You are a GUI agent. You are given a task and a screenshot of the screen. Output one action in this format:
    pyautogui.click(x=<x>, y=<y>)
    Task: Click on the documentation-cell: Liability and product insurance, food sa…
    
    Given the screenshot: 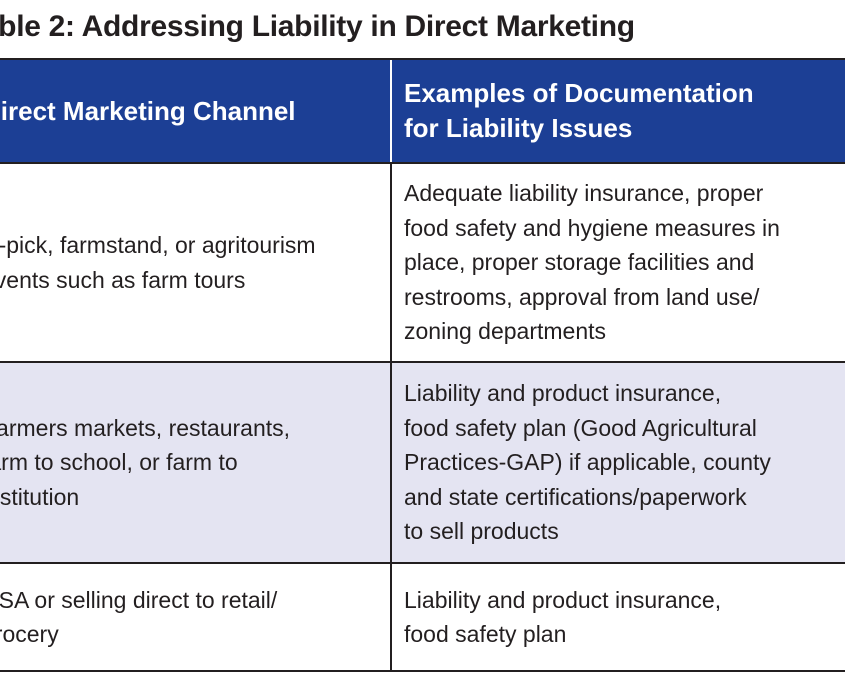 What is the action you would take?
    pyautogui.click(x=618, y=617)
    